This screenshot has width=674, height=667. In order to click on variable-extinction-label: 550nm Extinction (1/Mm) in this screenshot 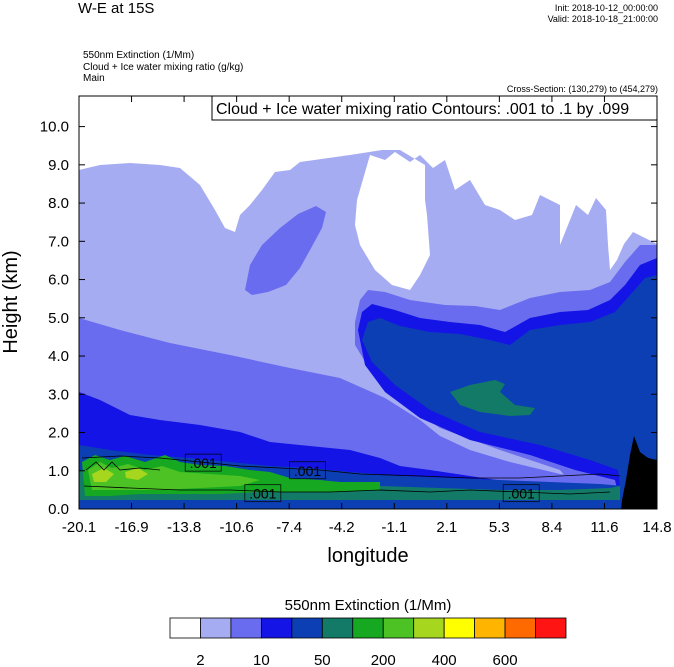, I will do `click(139, 55)`.